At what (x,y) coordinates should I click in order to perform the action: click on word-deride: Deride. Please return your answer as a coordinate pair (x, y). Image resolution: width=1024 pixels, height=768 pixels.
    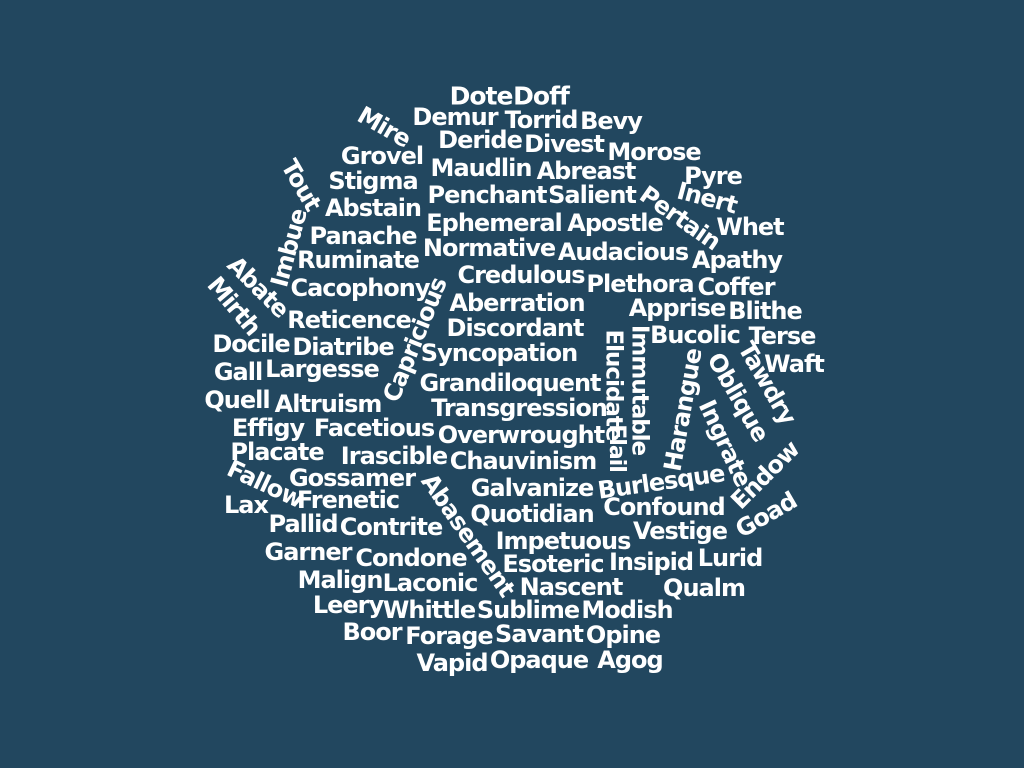
    Looking at the image, I should click on (480, 140).